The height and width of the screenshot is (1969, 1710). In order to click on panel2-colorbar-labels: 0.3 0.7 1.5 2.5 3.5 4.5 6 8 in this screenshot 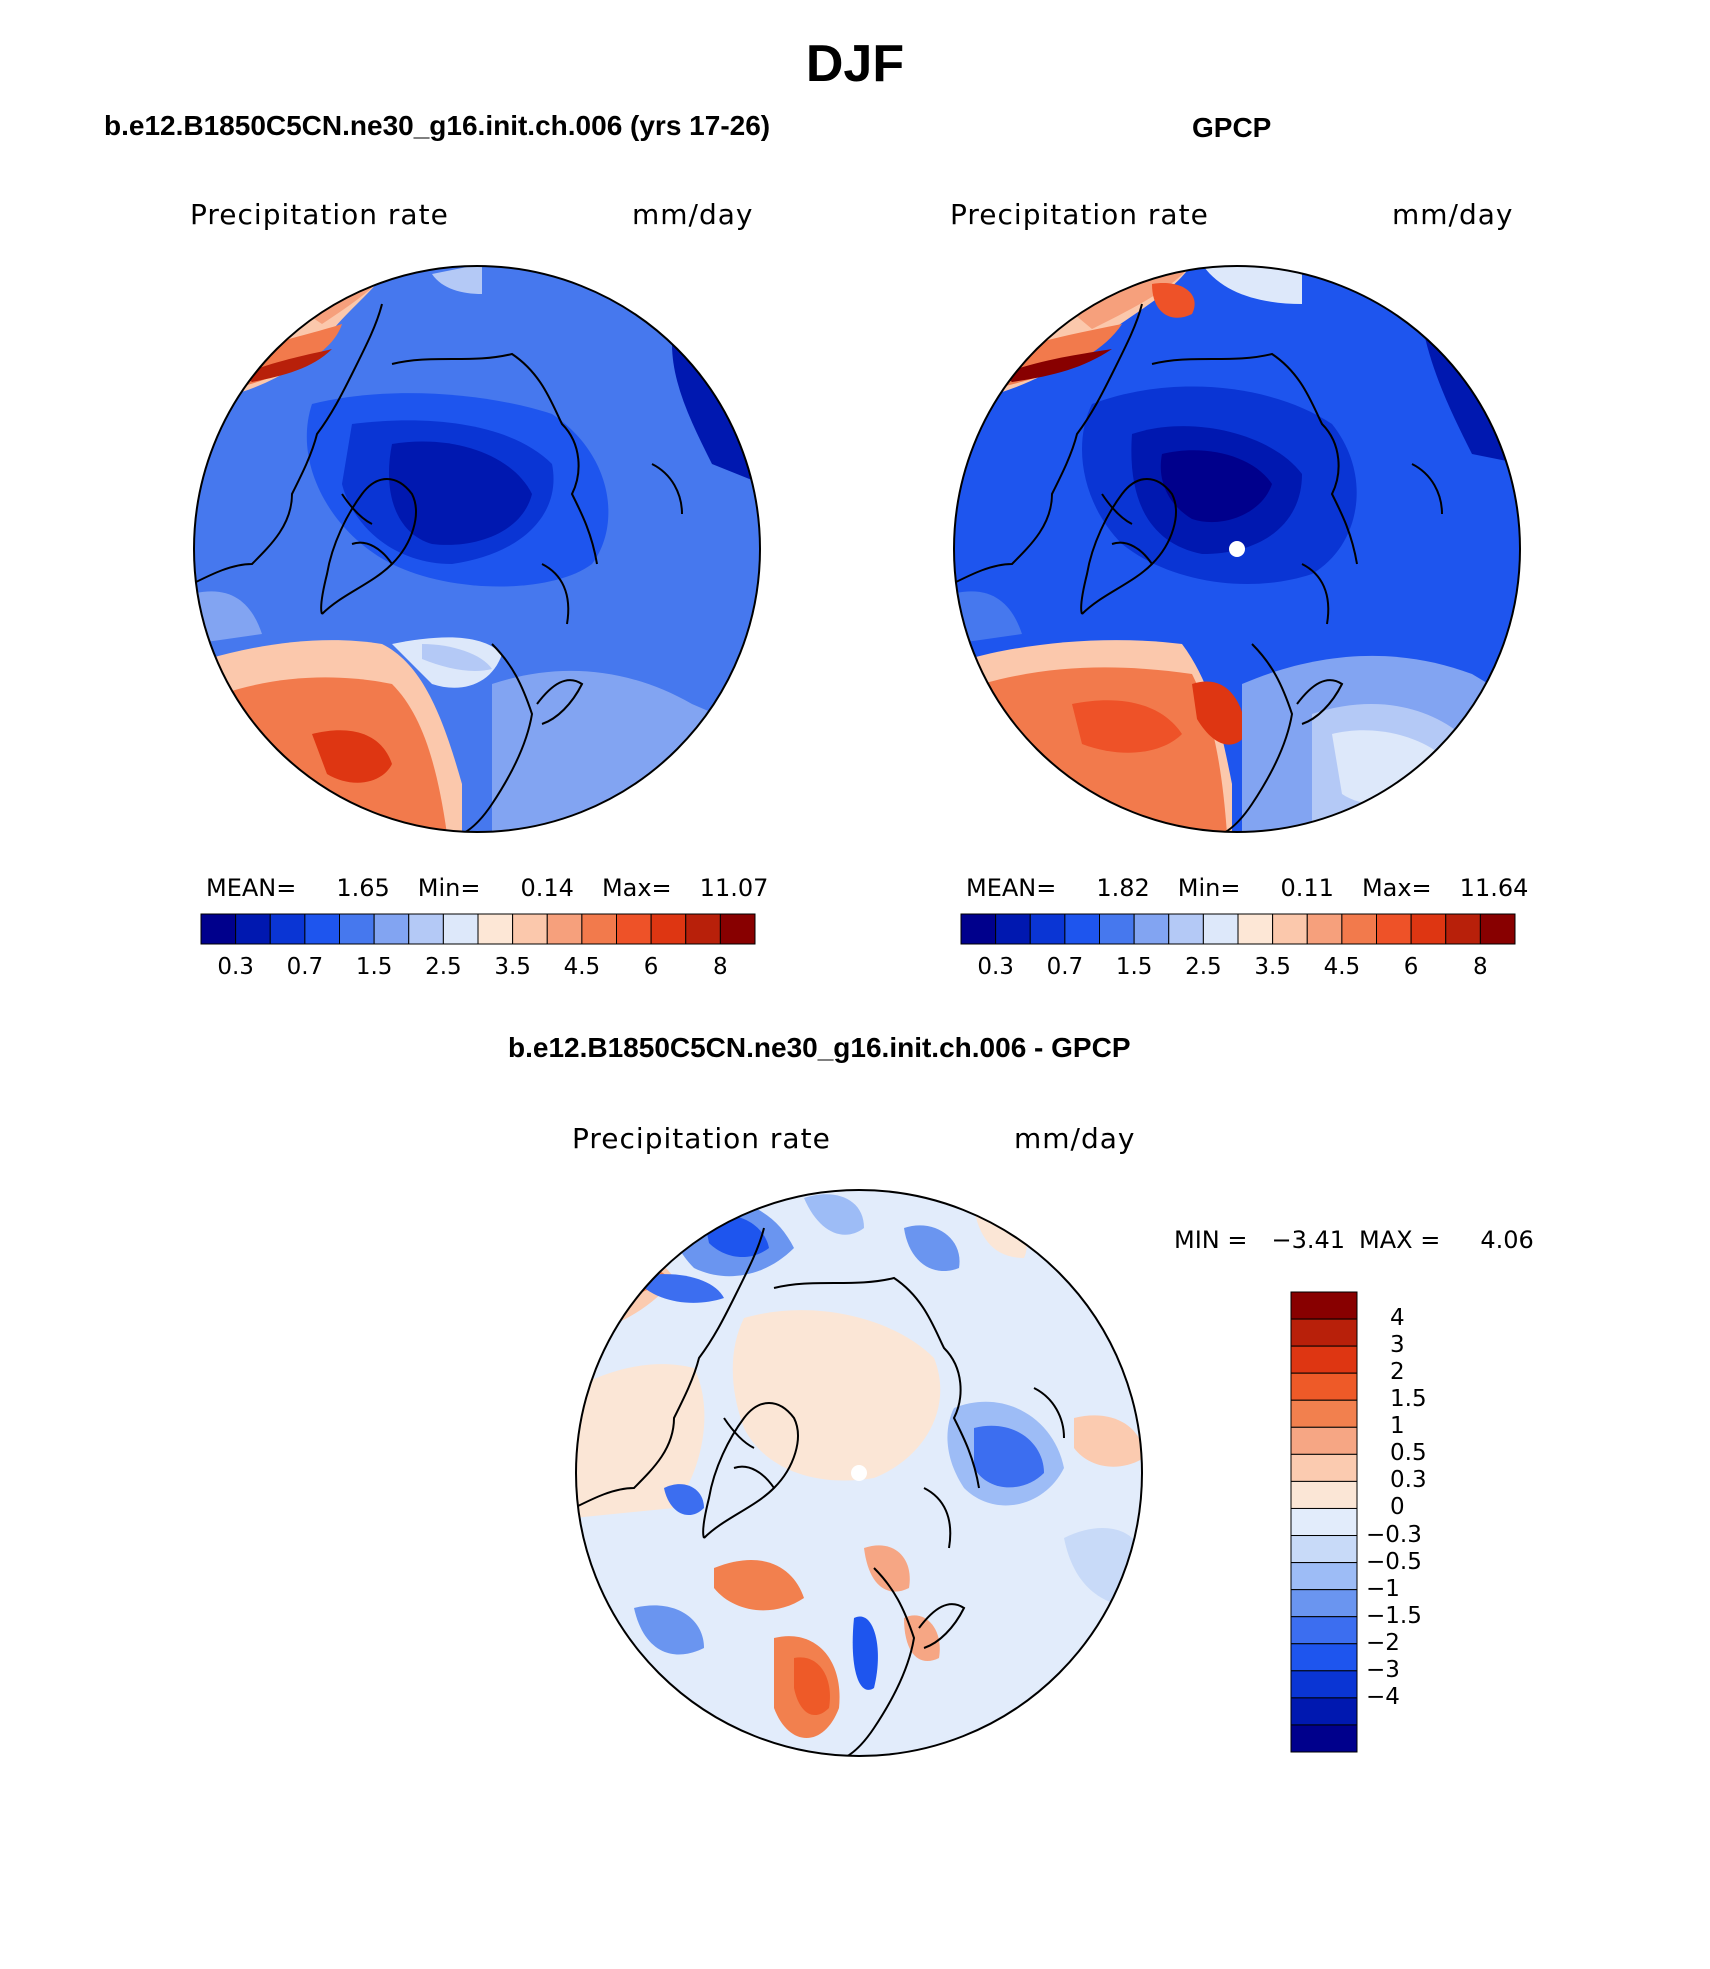, I will do `click(1238, 969)`.